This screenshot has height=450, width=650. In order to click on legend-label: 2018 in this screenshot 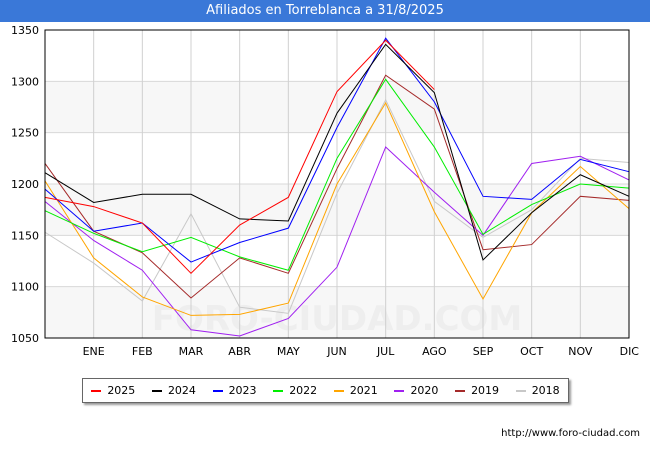, I will do `click(545, 390)`.